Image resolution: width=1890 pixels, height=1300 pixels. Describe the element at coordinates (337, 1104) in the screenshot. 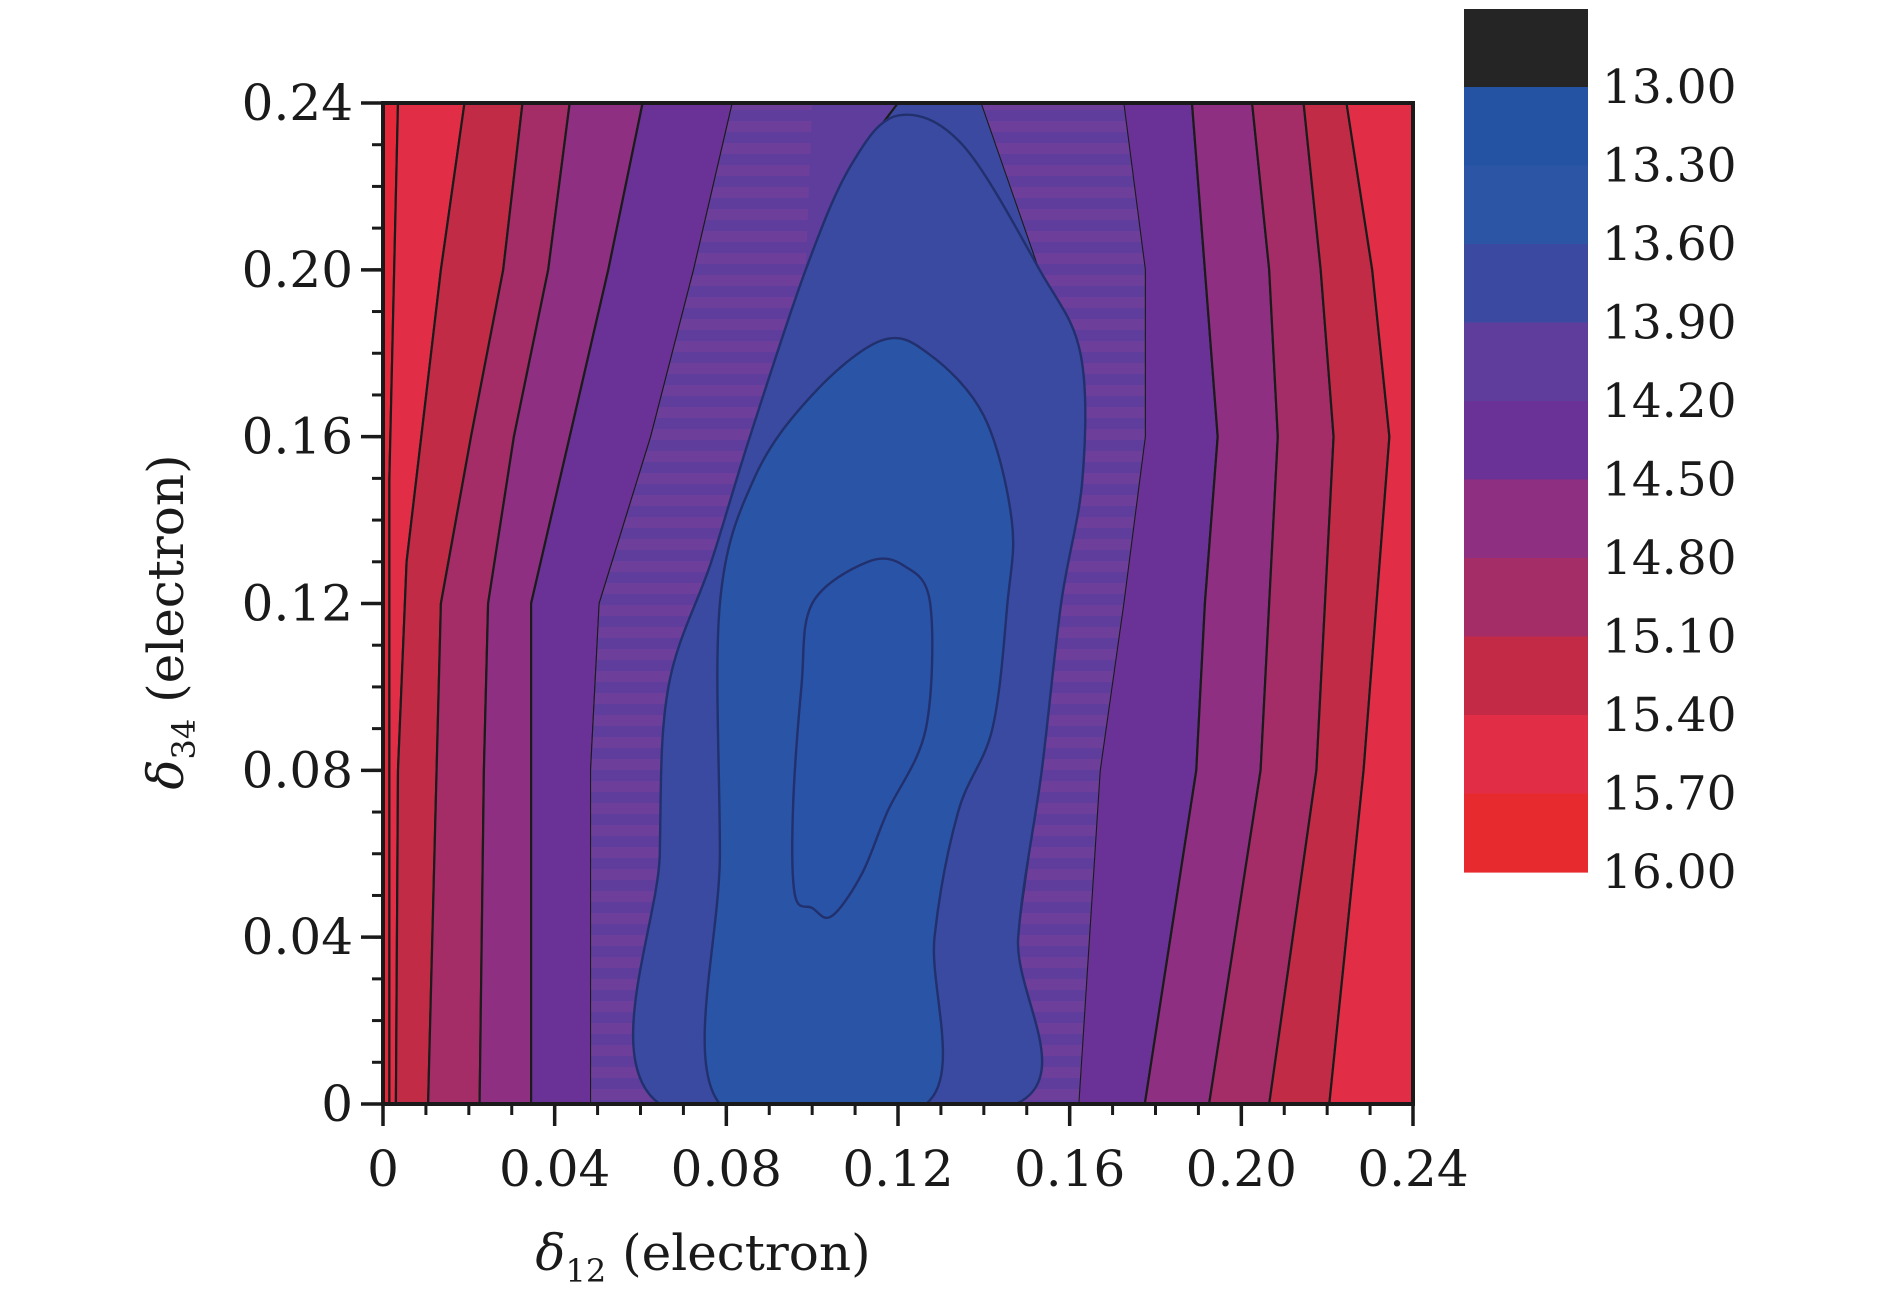

I see `y-tick-label: 0` at that location.